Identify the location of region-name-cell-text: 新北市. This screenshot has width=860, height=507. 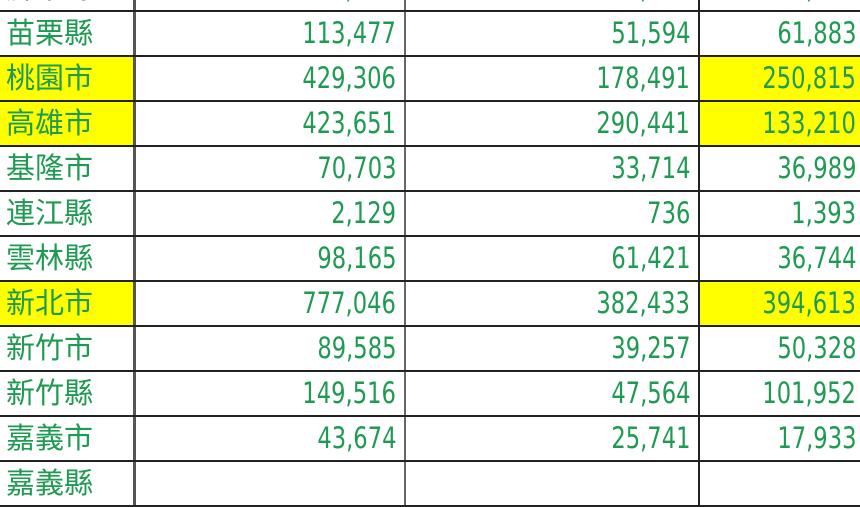
(50, 303).